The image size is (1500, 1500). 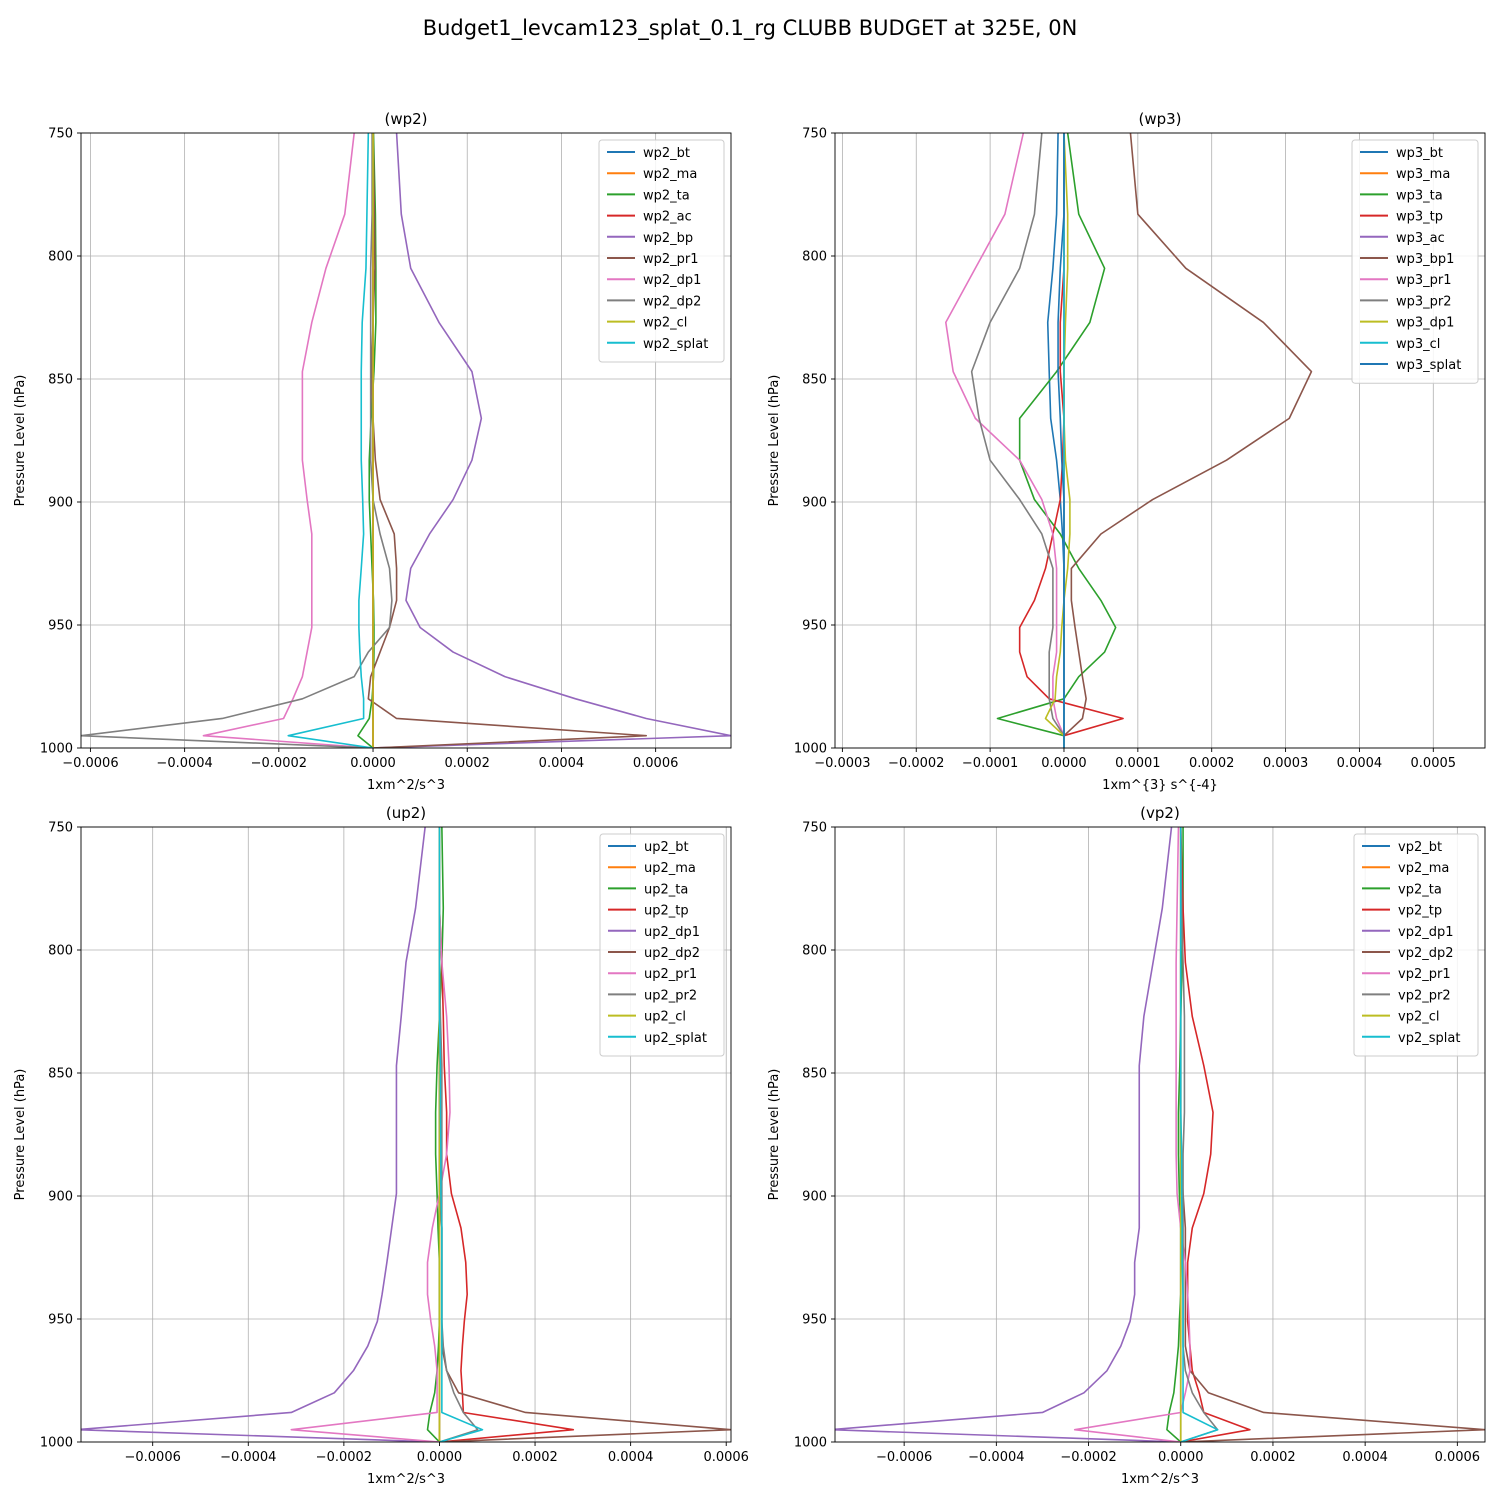 I want to click on series-line-wp3_dp1, so click(x=1057, y=440).